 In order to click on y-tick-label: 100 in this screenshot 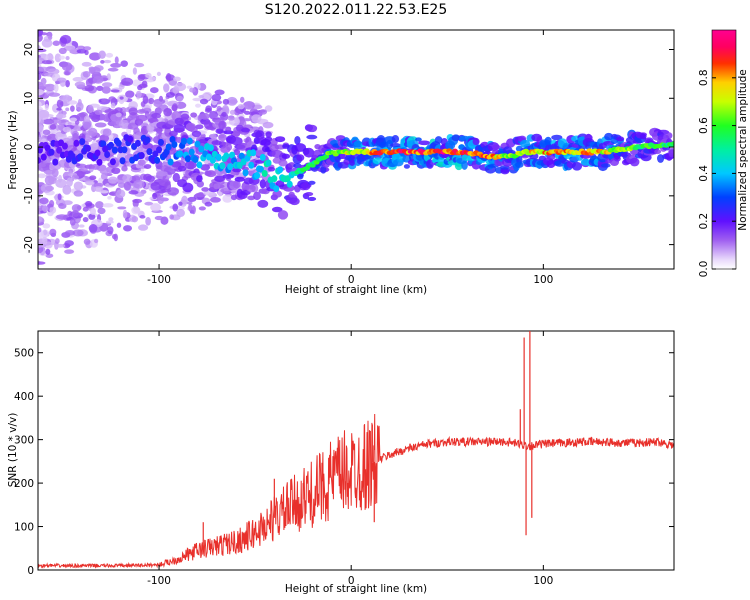, I will do `click(24, 528)`.